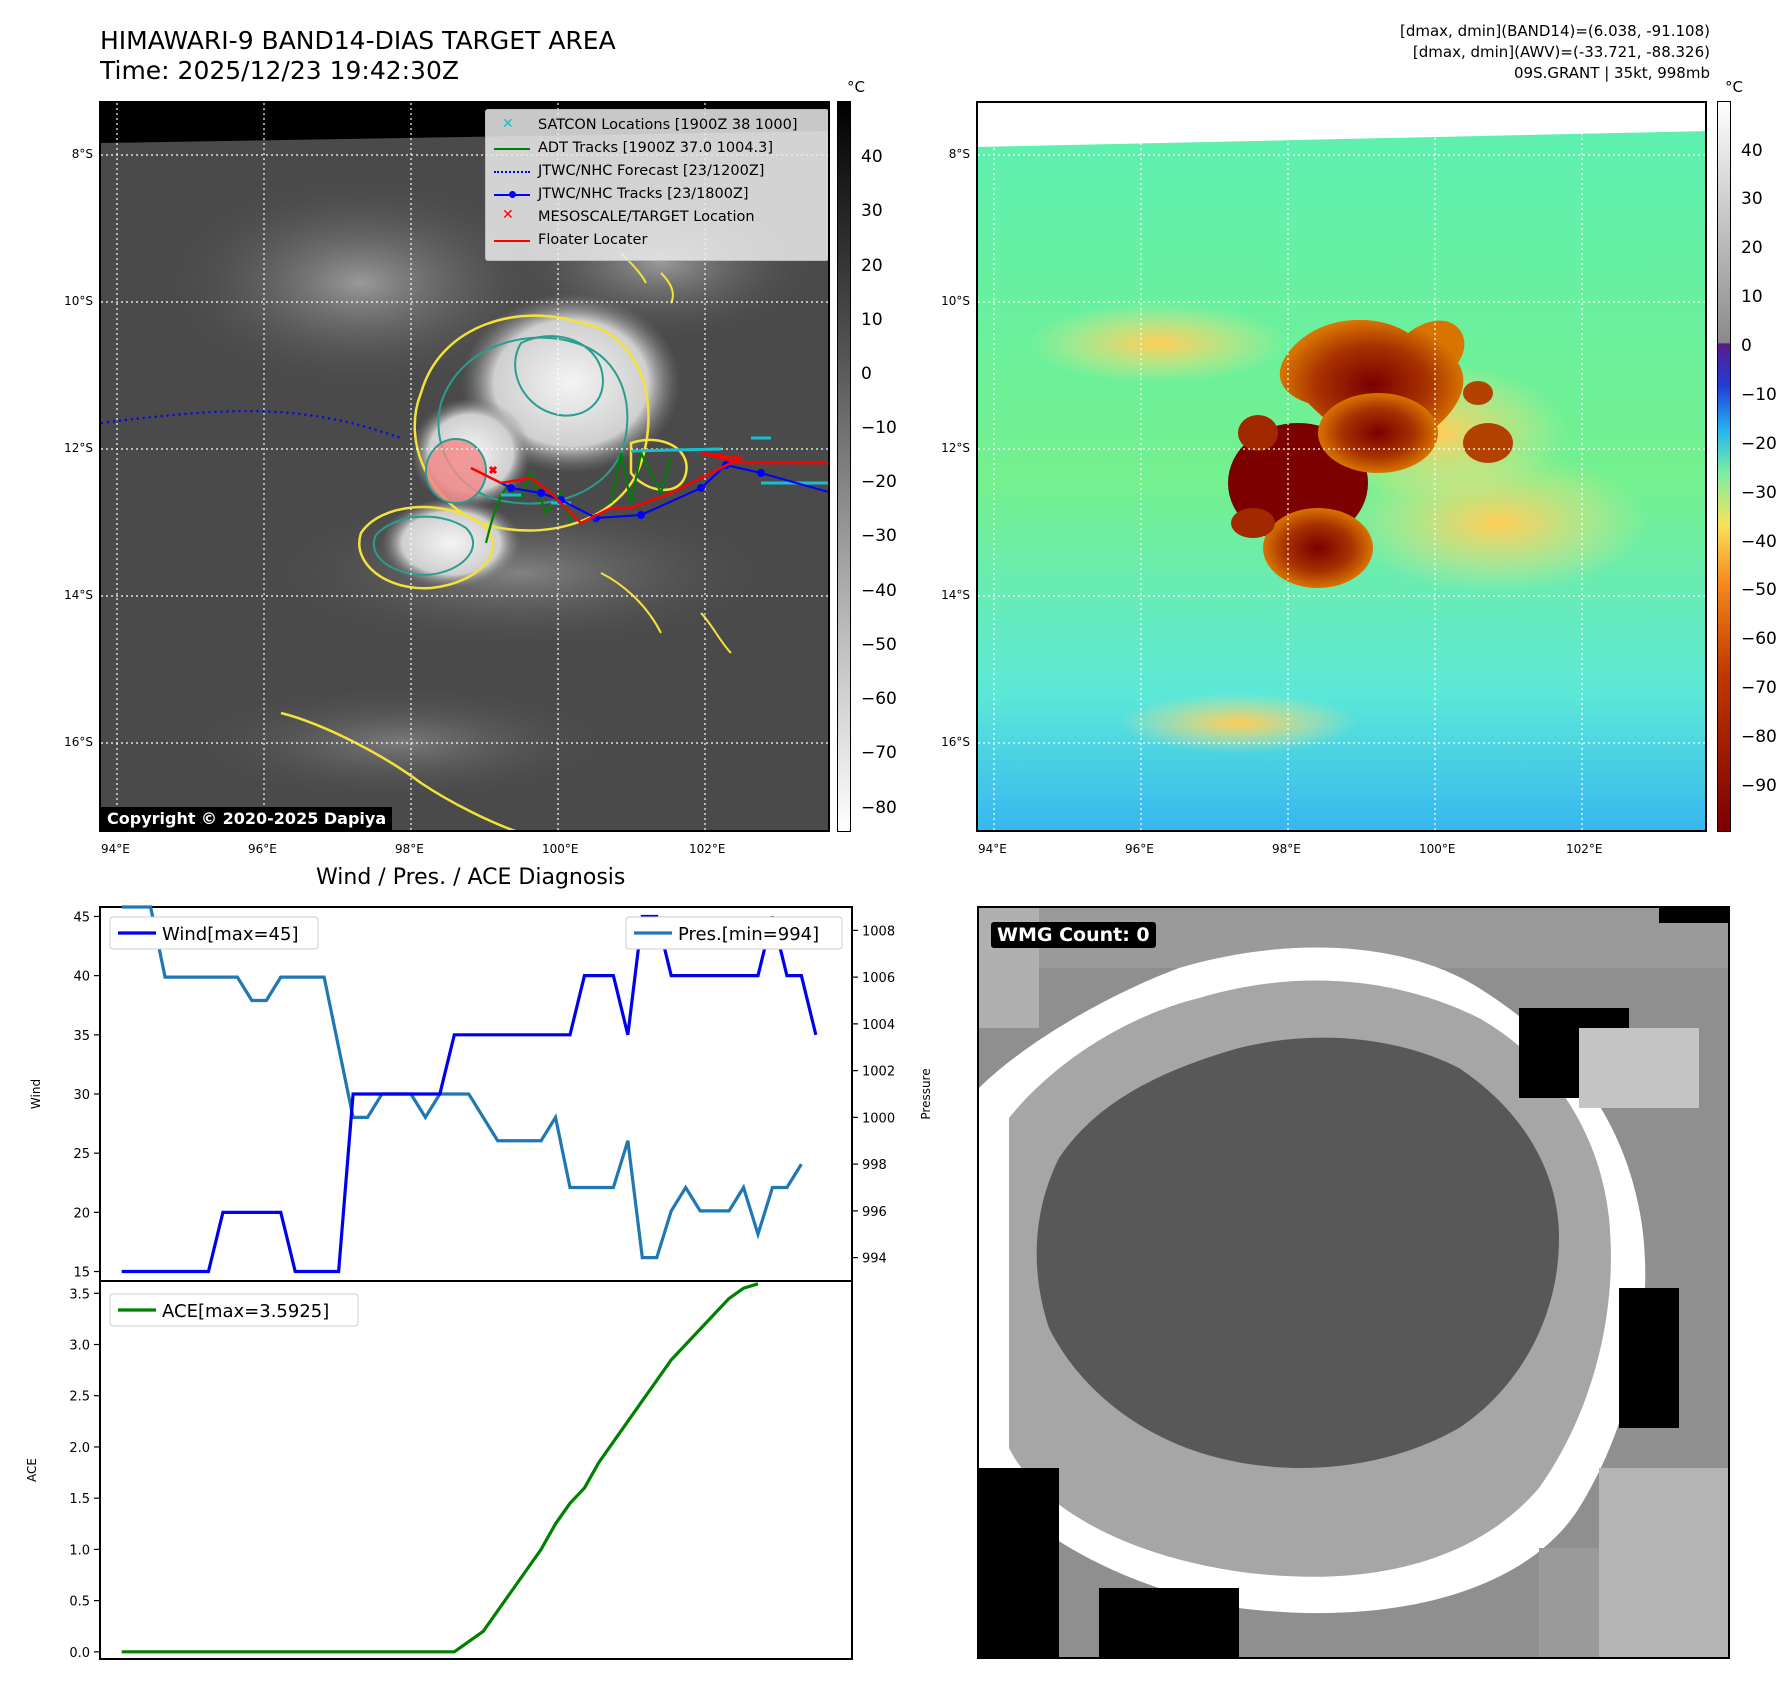 The image size is (1792, 1690). Describe the element at coordinates (115, 849) in the screenshot. I see `lon-label: 94°E` at that location.